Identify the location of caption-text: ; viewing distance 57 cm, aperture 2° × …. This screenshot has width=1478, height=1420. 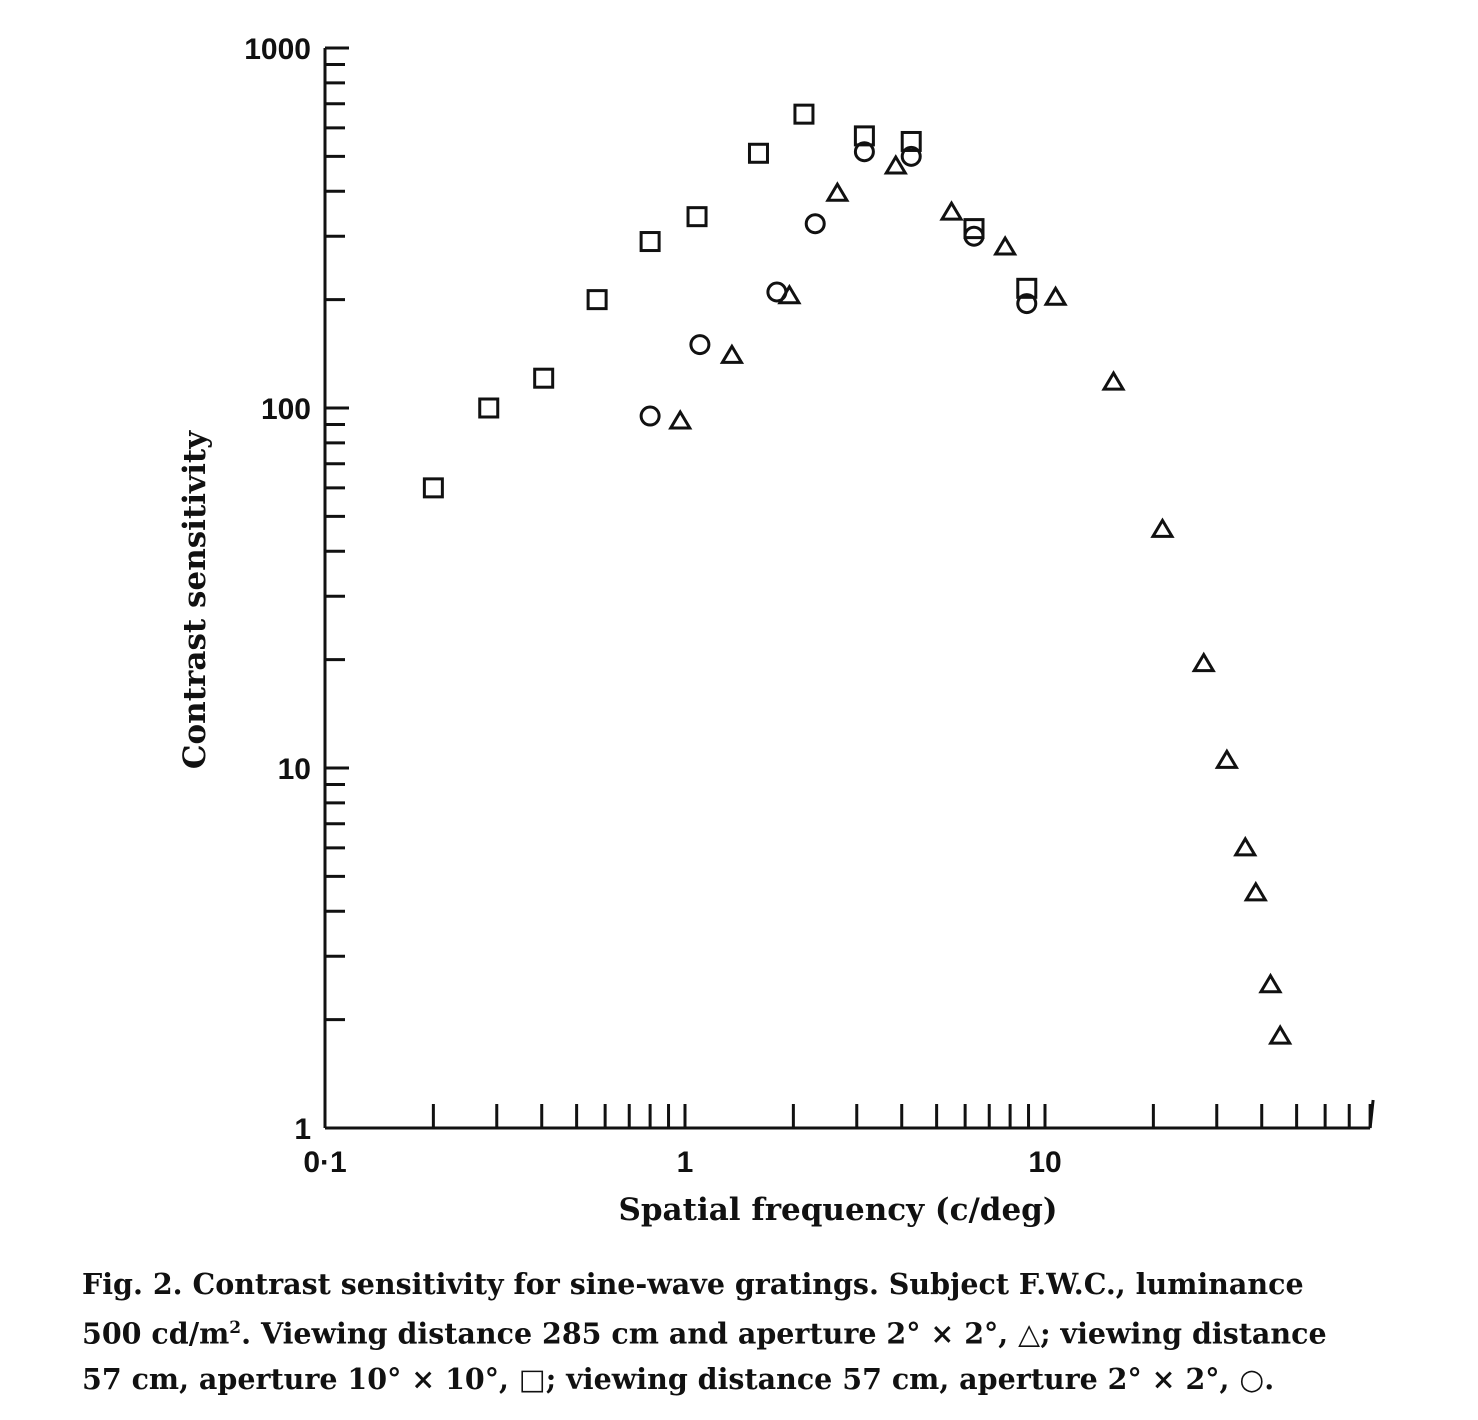
(887, 1378).